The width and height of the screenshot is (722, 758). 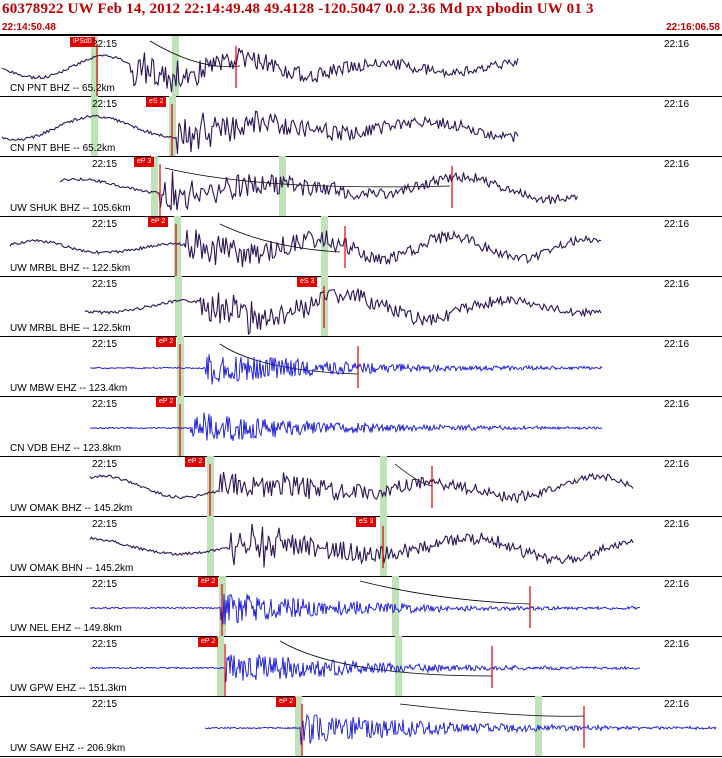 I want to click on station-label: UW OMAK BHZ -- 145.2km, so click(x=71, y=508).